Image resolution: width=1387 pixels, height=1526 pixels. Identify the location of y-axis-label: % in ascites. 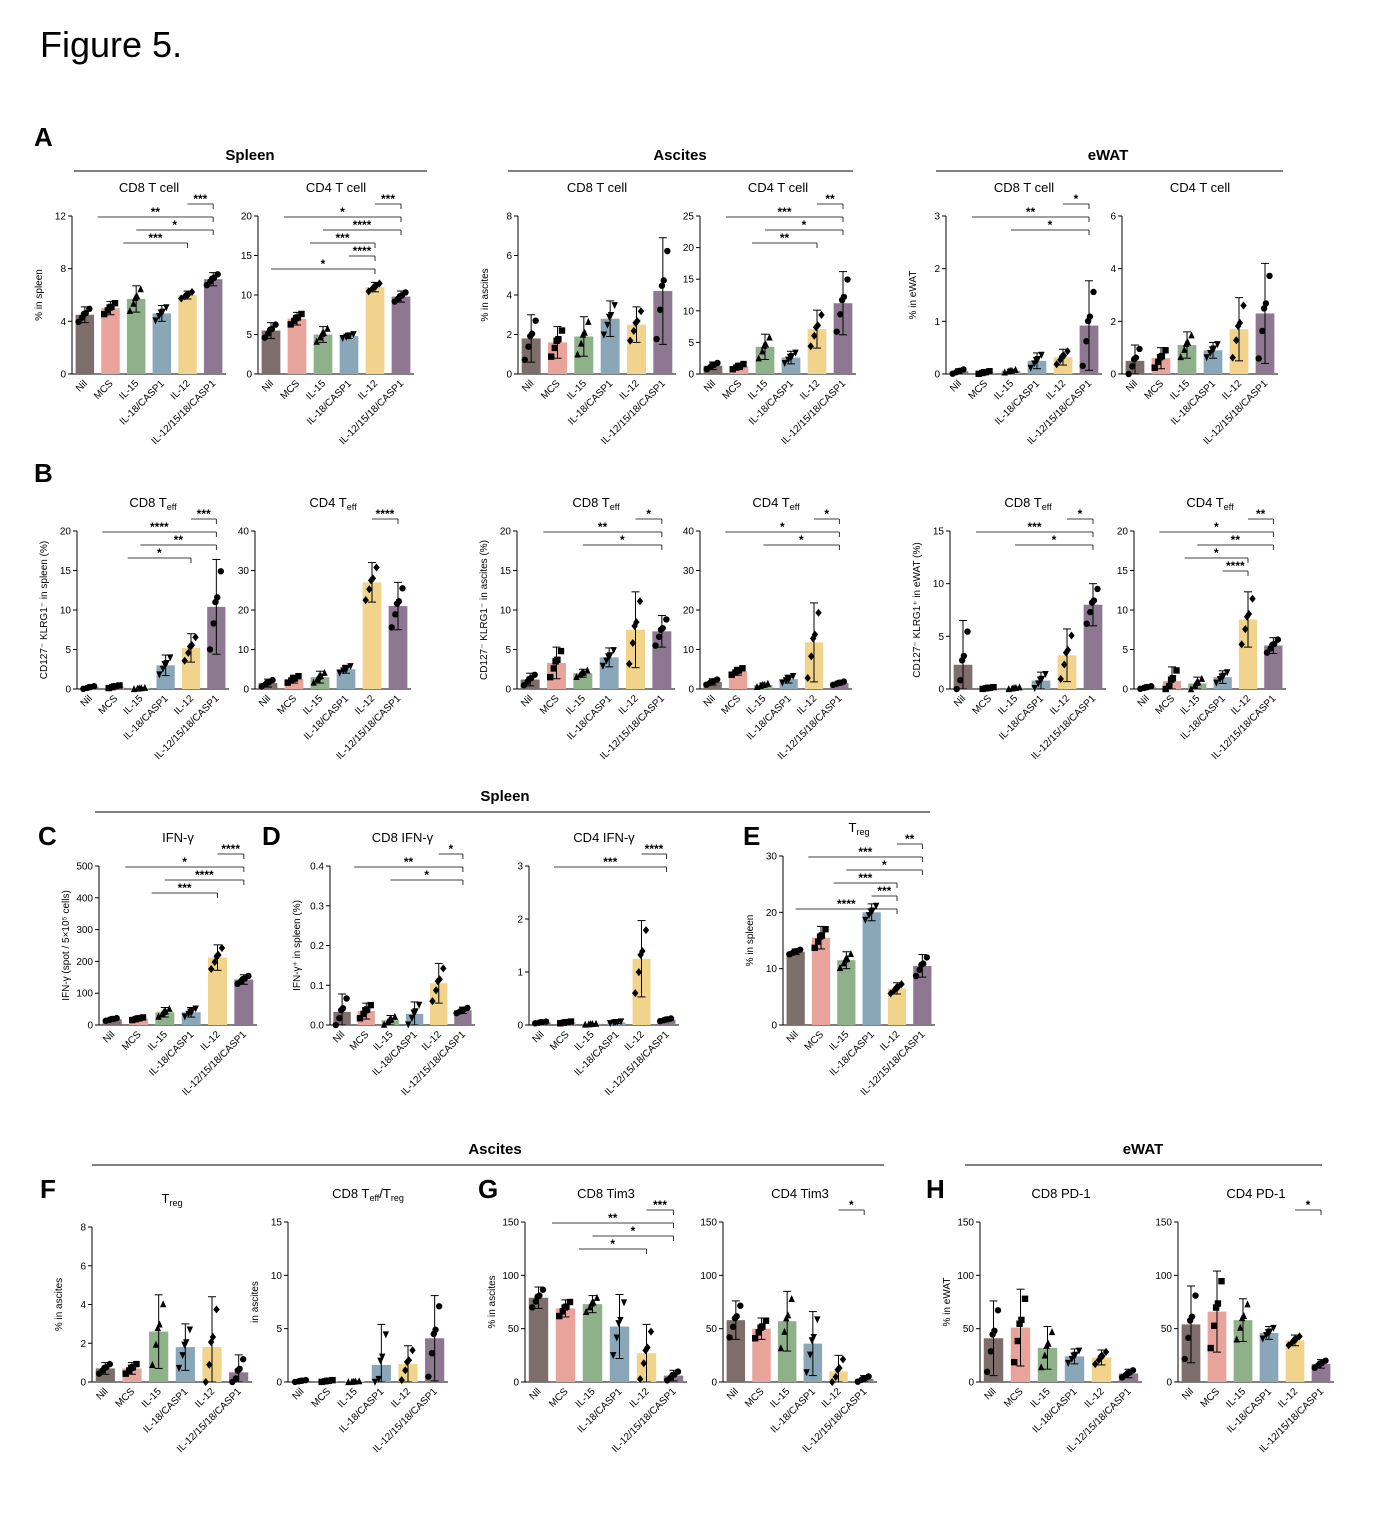
(485, 294).